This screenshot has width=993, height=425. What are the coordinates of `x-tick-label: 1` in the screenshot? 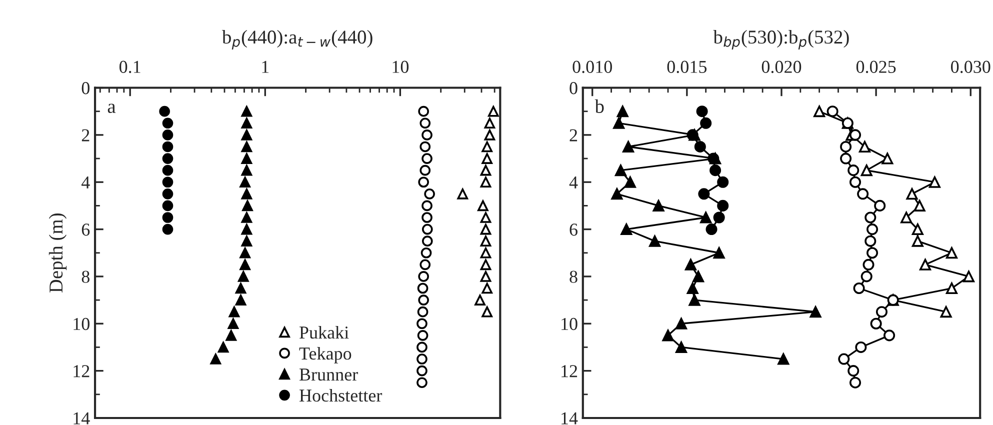 It's located at (265, 66).